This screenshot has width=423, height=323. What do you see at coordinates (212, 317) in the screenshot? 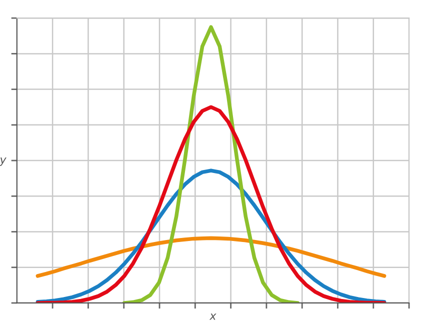
I see `x-axis-title: x` at bounding box center [212, 317].